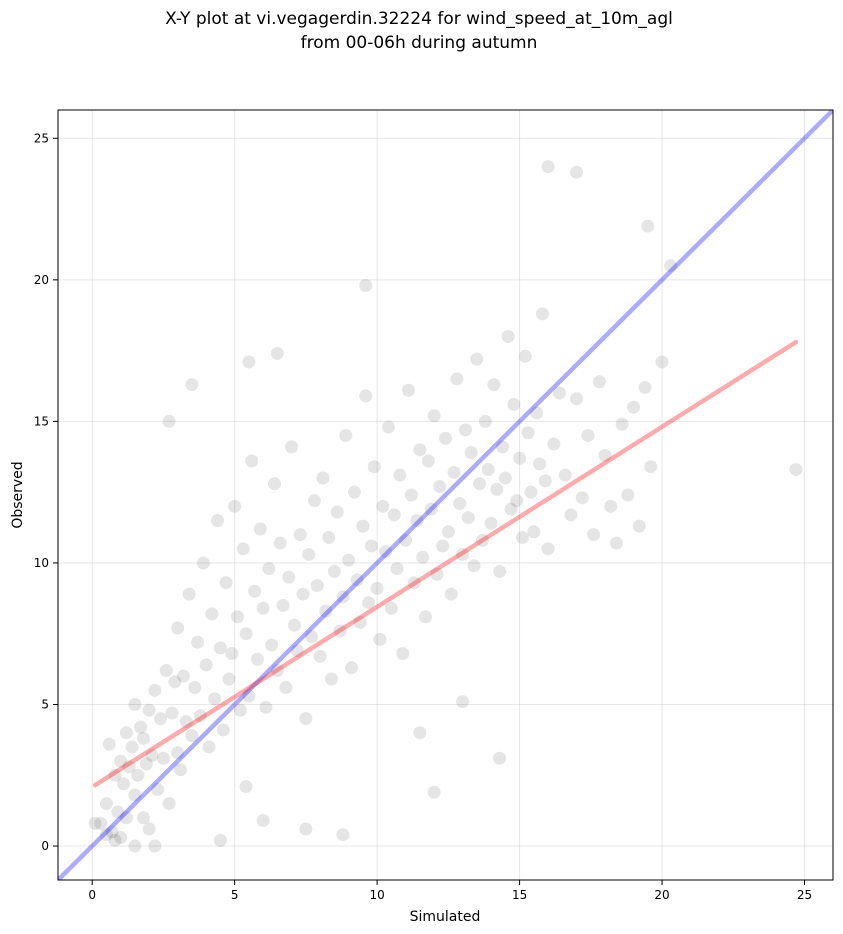 The width and height of the screenshot is (843, 934). I want to click on y-tick-label: 20, so click(41, 280).